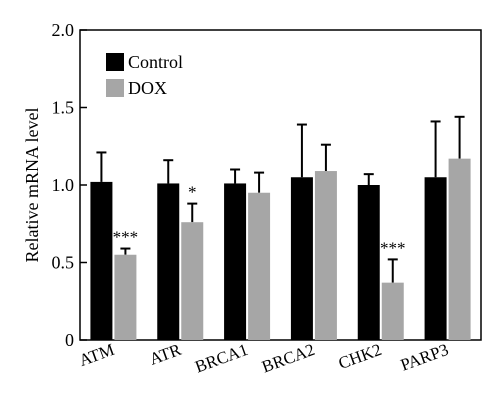 The image size is (493, 400). What do you see at coordinates (424, 357) in the screenshot?
I see `x-tick-label: PARP3` at bounding box center [424, 357].